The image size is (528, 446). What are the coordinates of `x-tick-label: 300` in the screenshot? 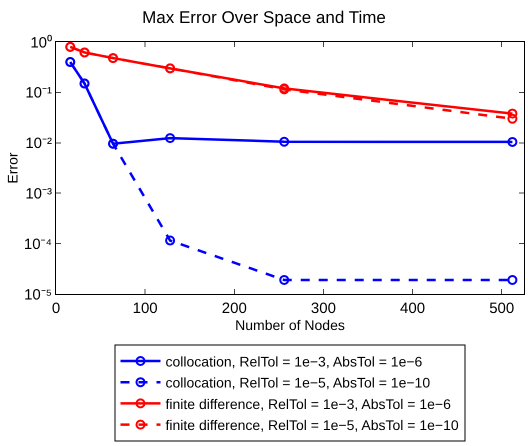 It's located at (323, 308).